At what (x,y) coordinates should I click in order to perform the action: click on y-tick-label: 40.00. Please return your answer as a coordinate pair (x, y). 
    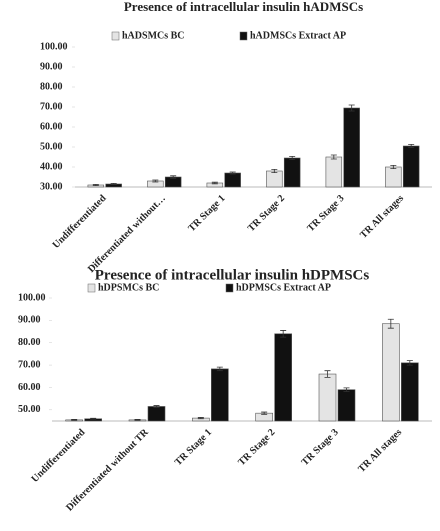
    Looking at the image, I should click on (51, 166).